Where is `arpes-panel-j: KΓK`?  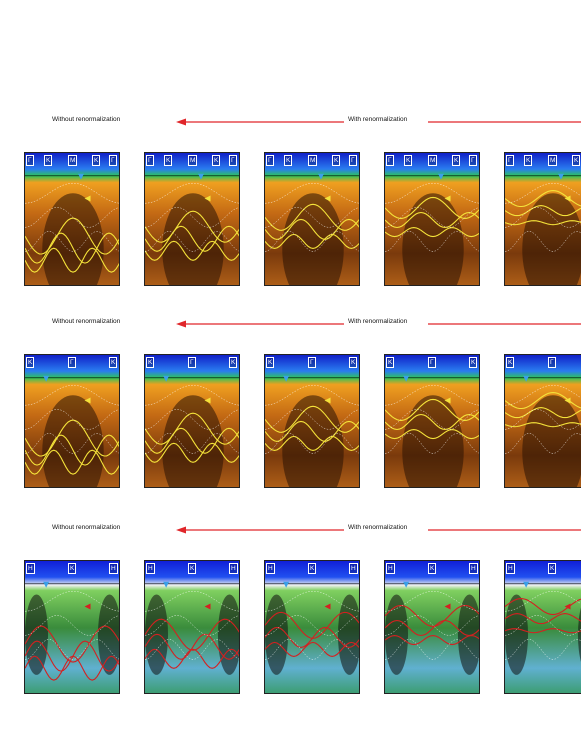
arpes-panel-j: KΓK is located at coordinates (542, 421).